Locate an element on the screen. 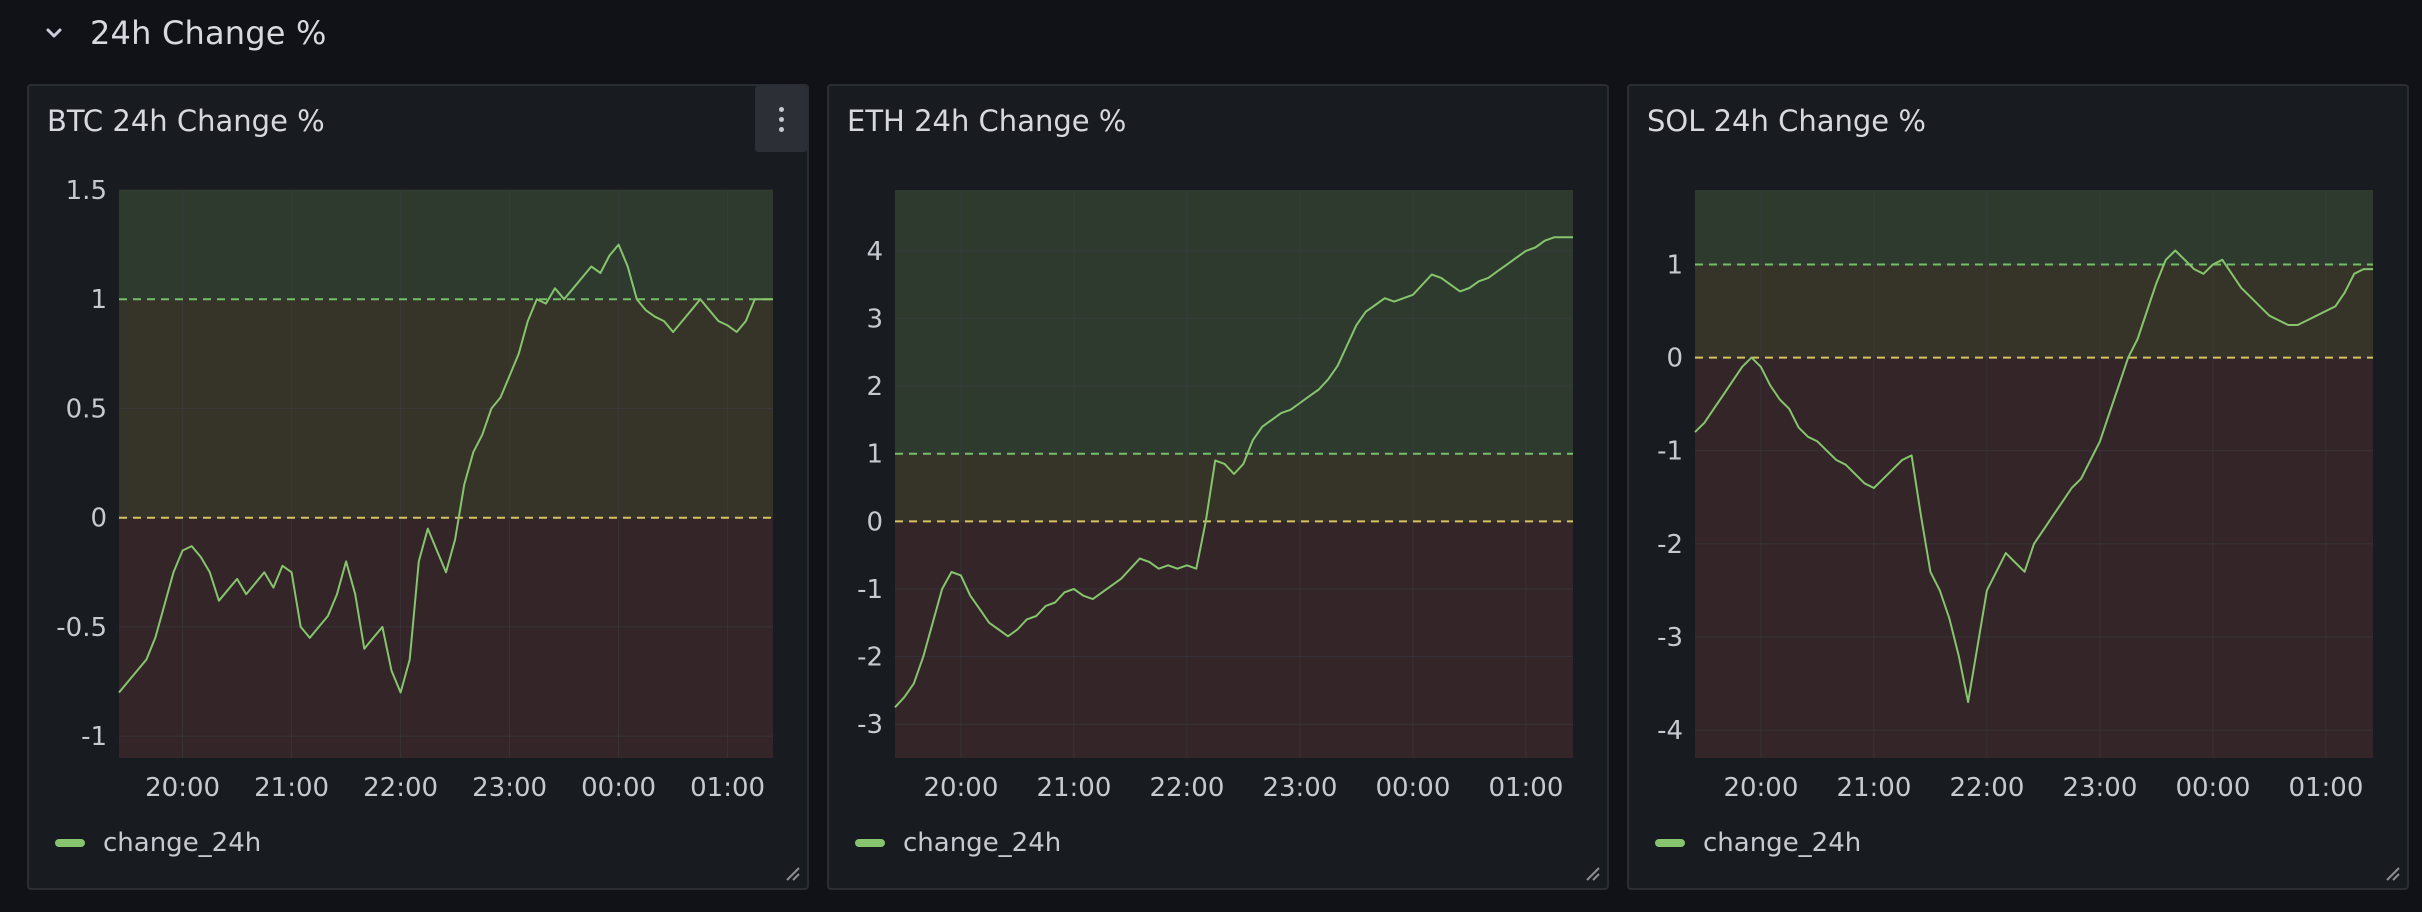  y-tick-label: -0.5 is located at coordinates (81, 628).